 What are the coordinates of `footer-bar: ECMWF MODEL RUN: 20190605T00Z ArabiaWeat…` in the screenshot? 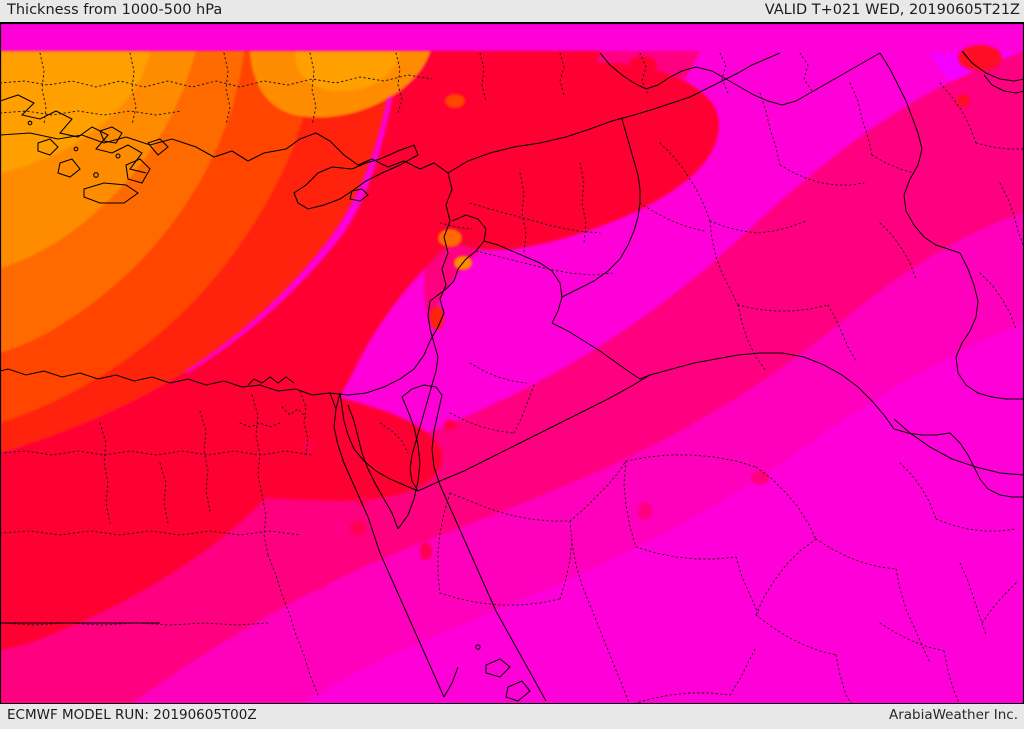 It's located at (512, 716).